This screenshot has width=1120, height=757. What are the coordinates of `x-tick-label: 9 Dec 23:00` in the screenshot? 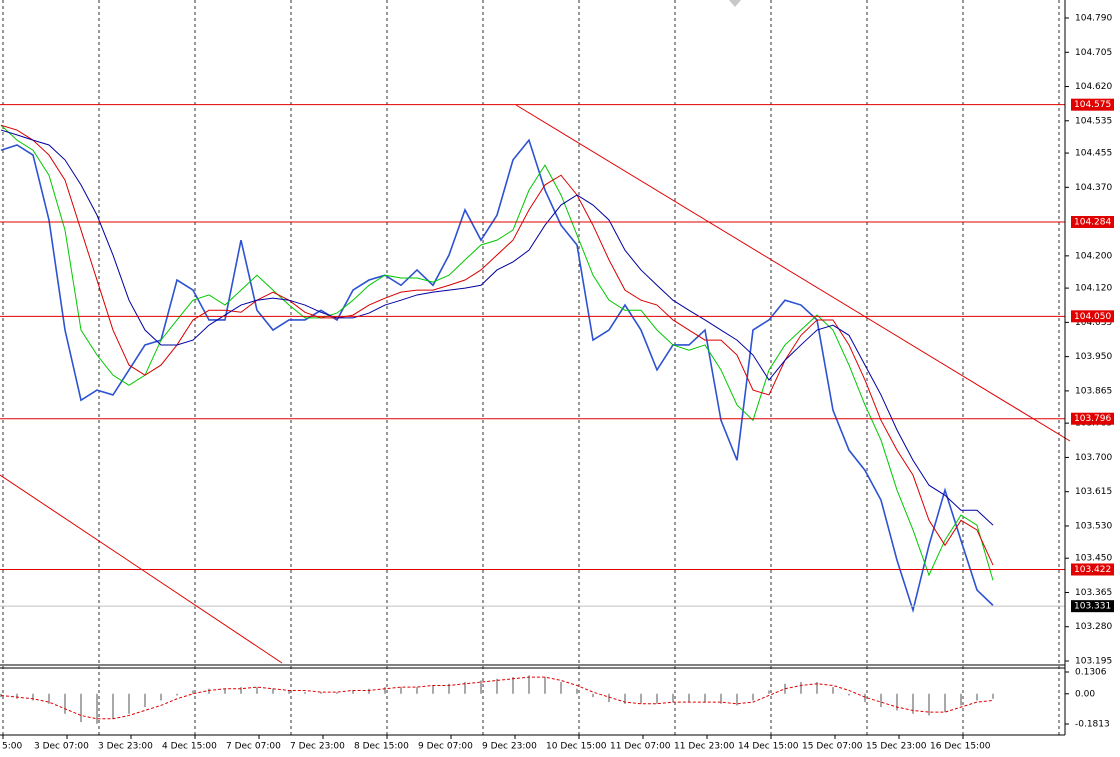 It's located at (509, 747).